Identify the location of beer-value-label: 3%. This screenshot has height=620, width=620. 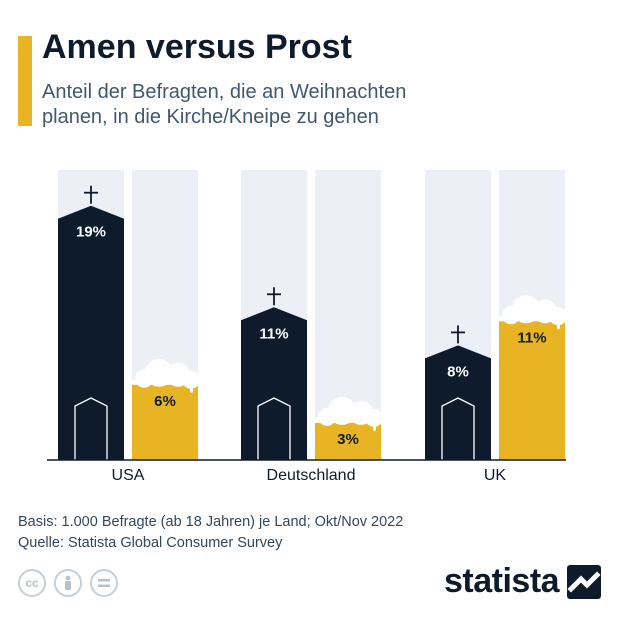
(348, 439).